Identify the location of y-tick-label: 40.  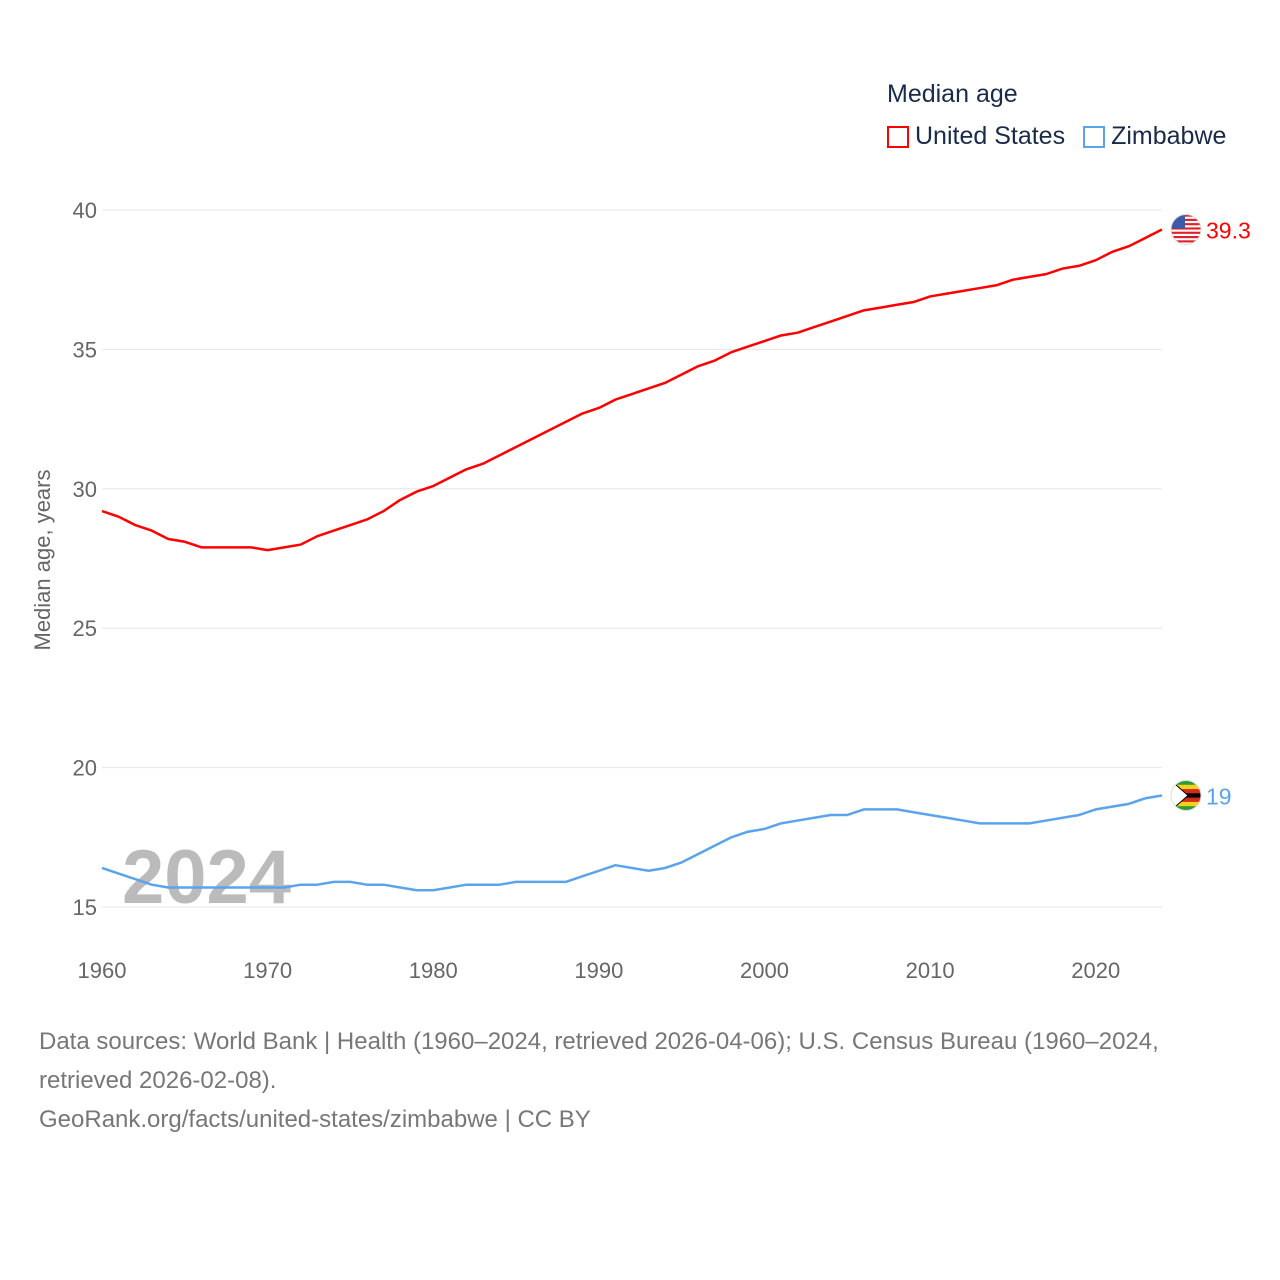
(85, 210).